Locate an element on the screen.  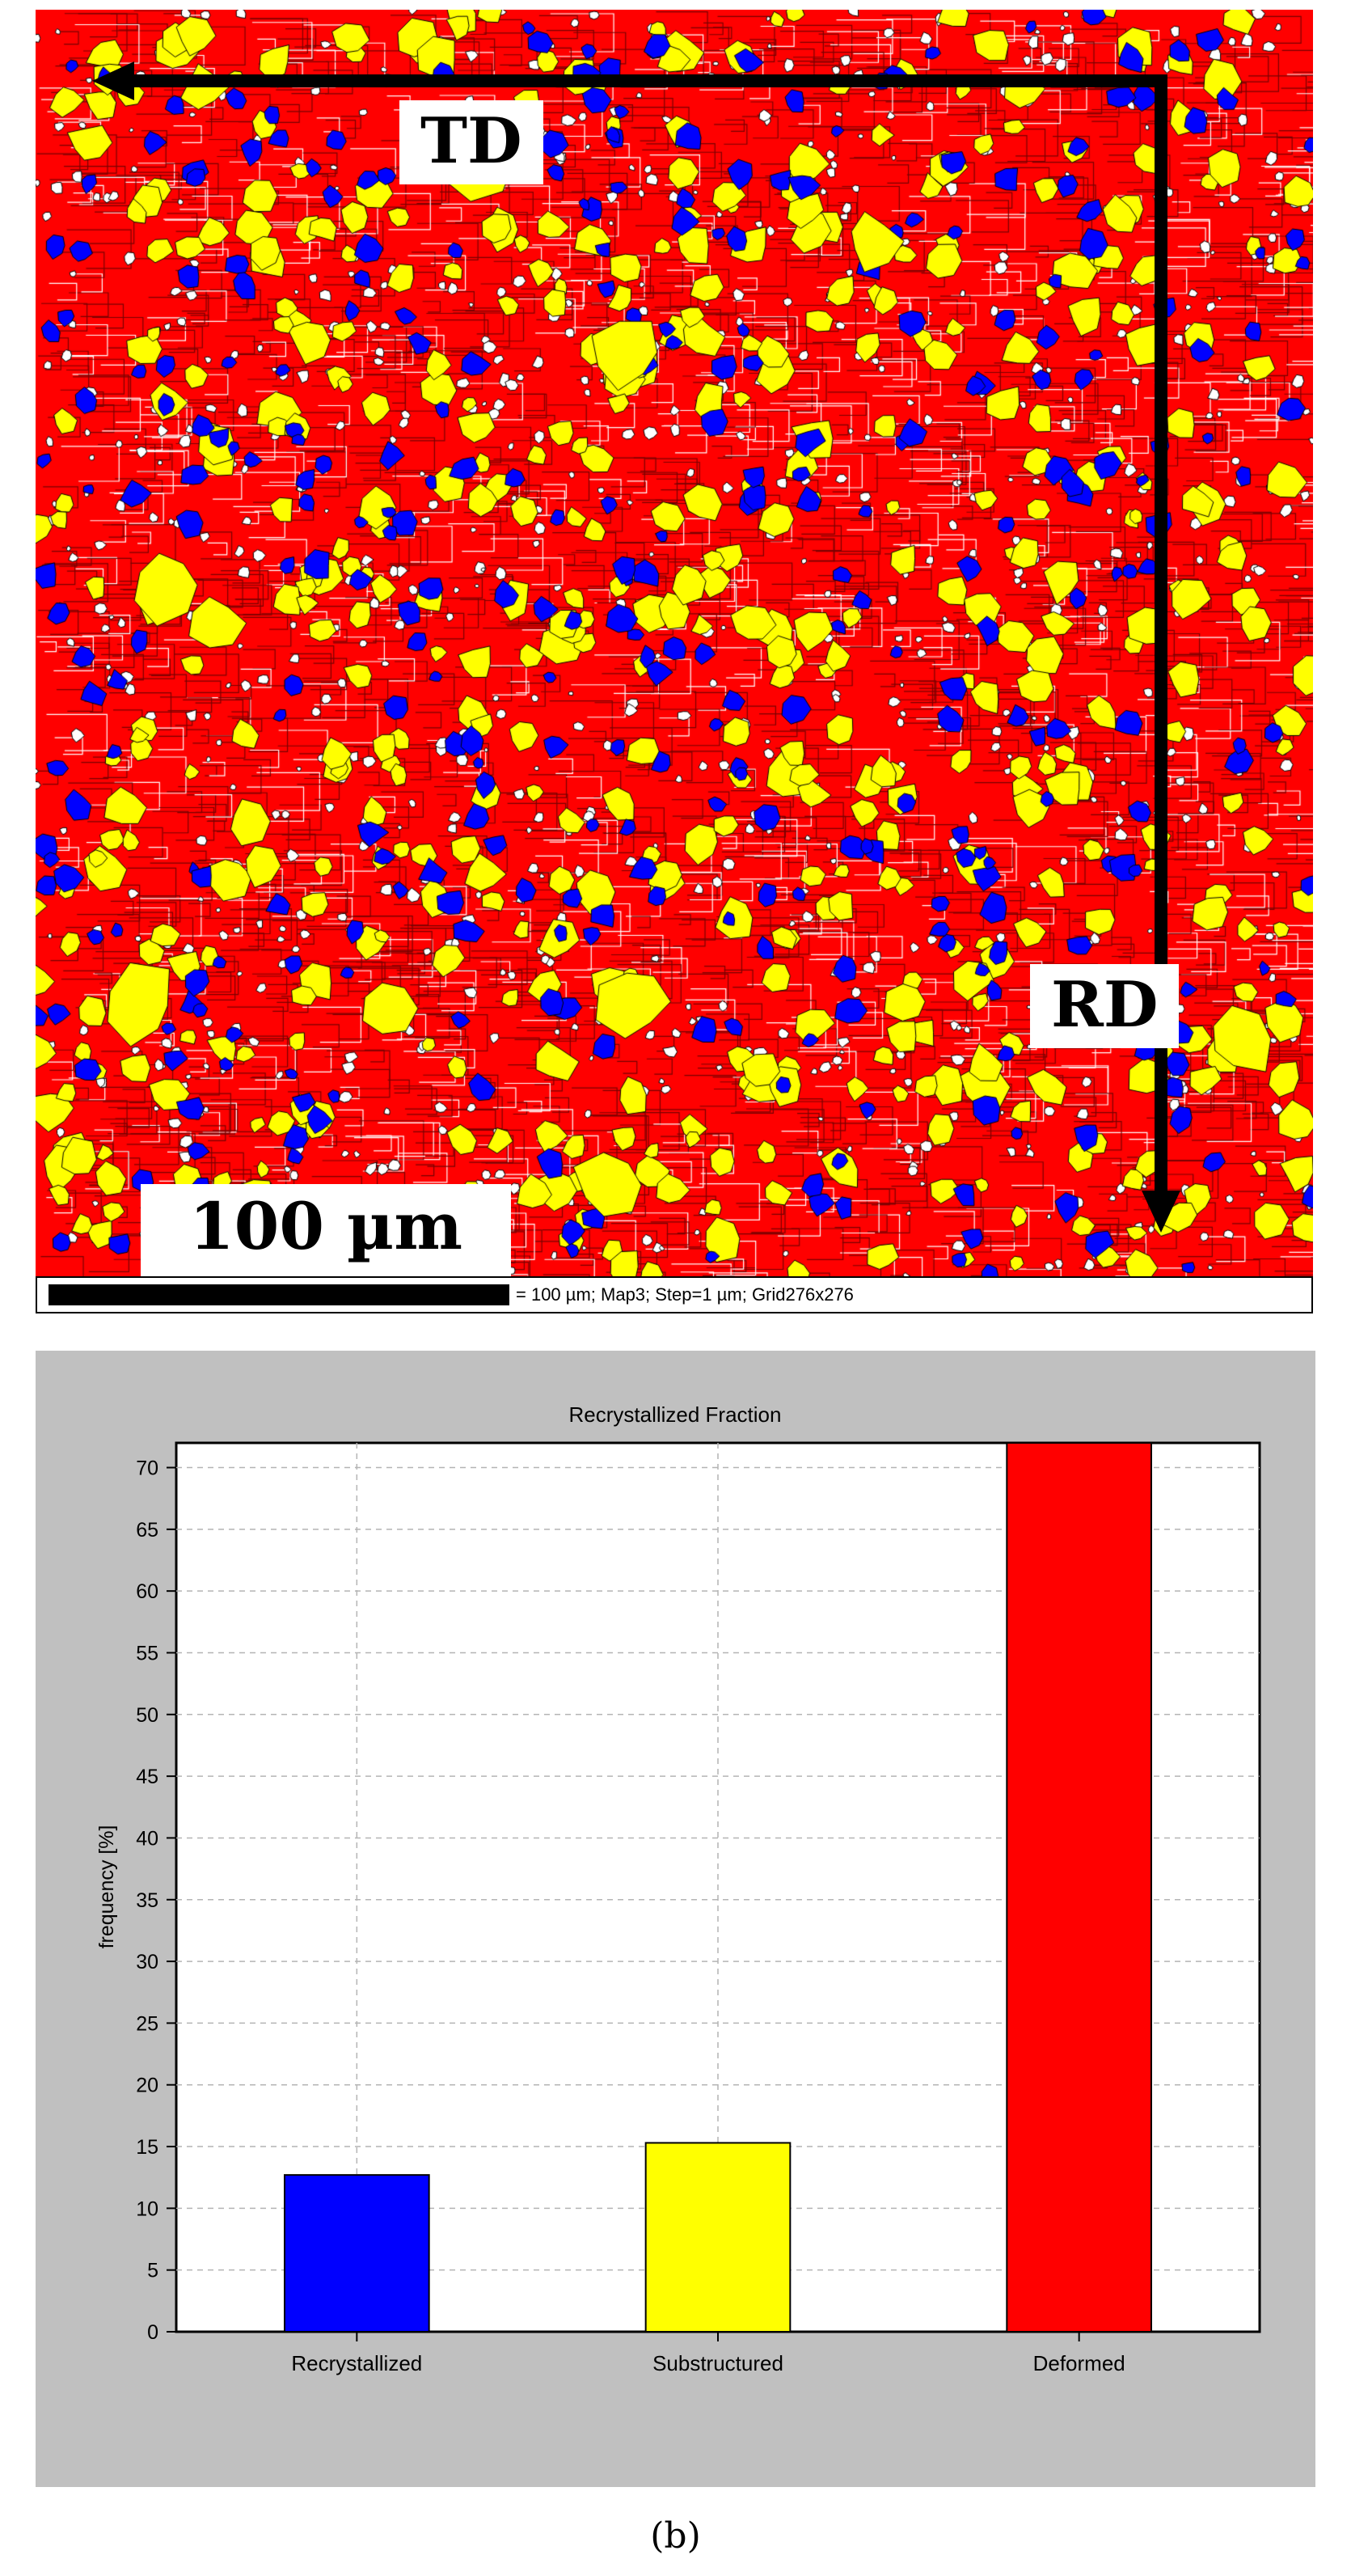
x-tick-label: Substructured is located at coordinates (717, 2363).